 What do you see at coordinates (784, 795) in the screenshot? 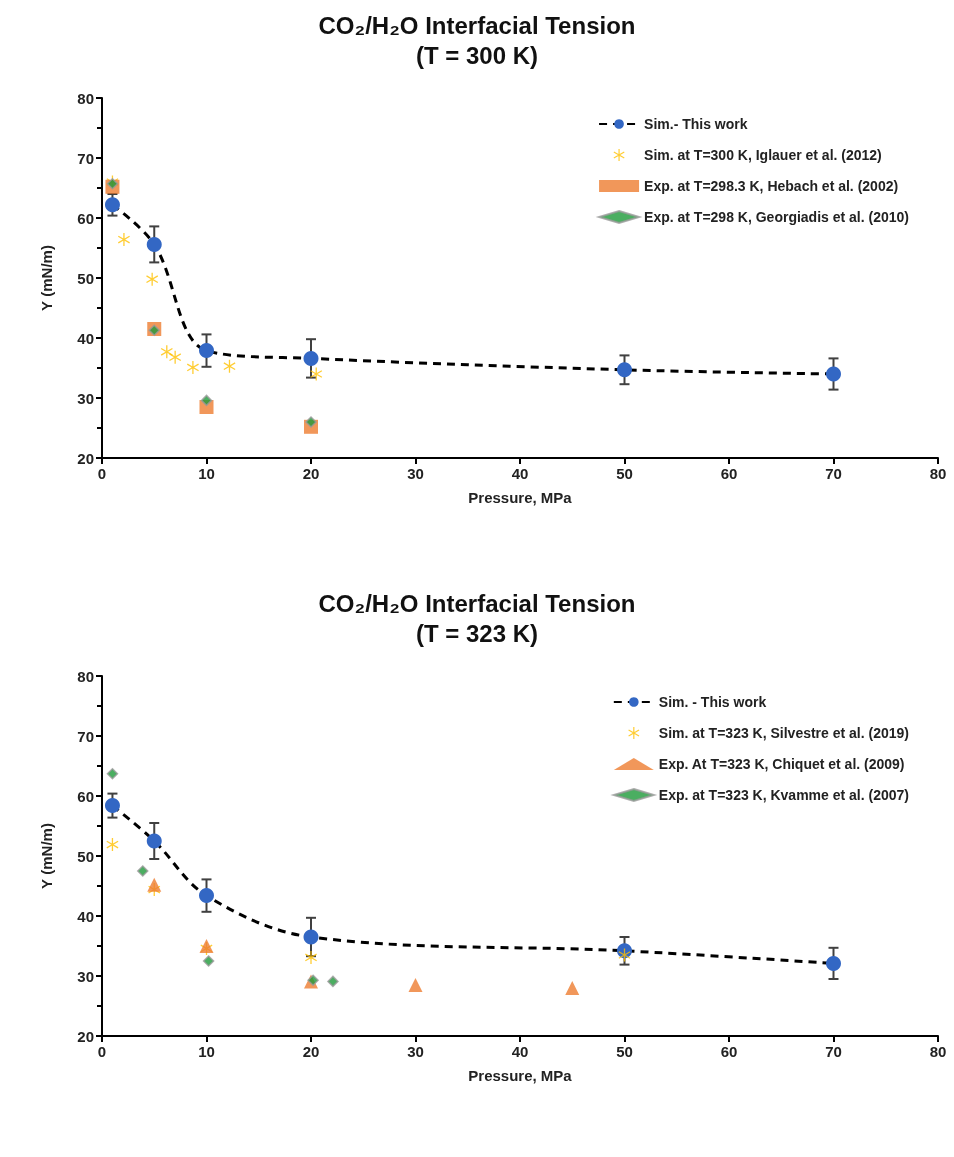
I see `legend-label: Exp. at T=323 K, Kvamme et al. (2007)` at bounding box center [784, 795].